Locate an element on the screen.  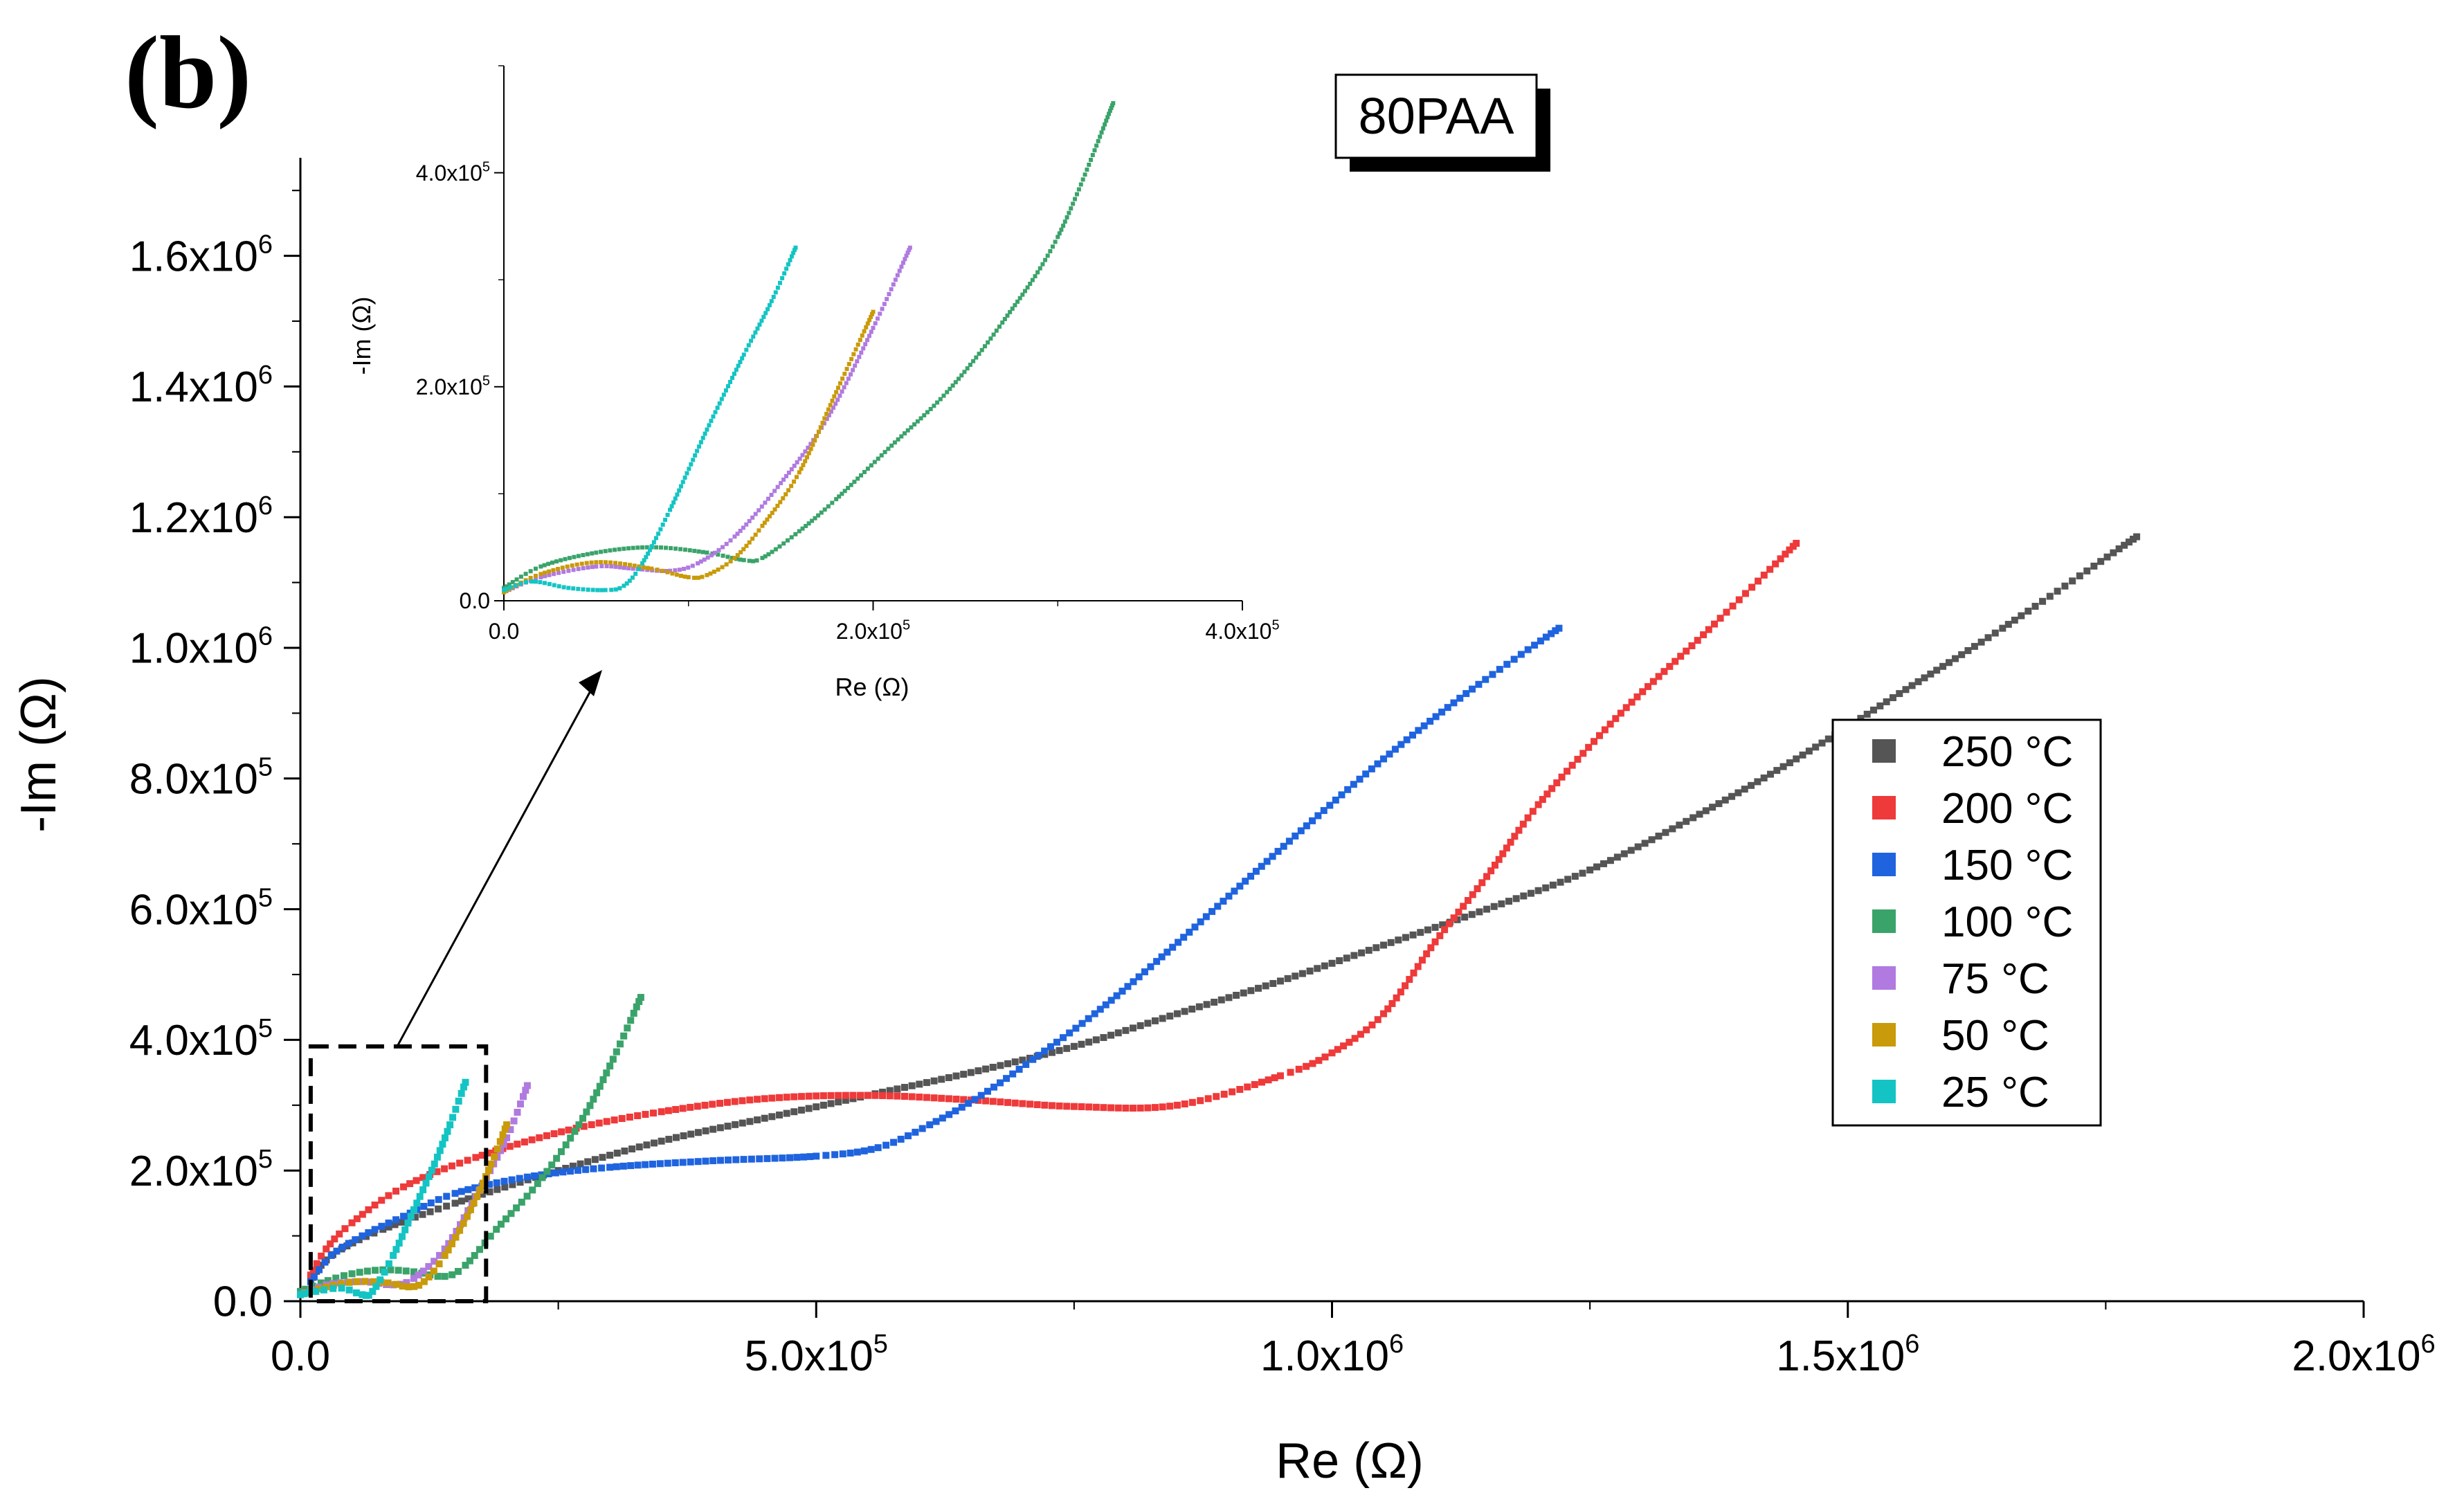
sample-label-box: 80PAA is located at coordinates (1442, 122).